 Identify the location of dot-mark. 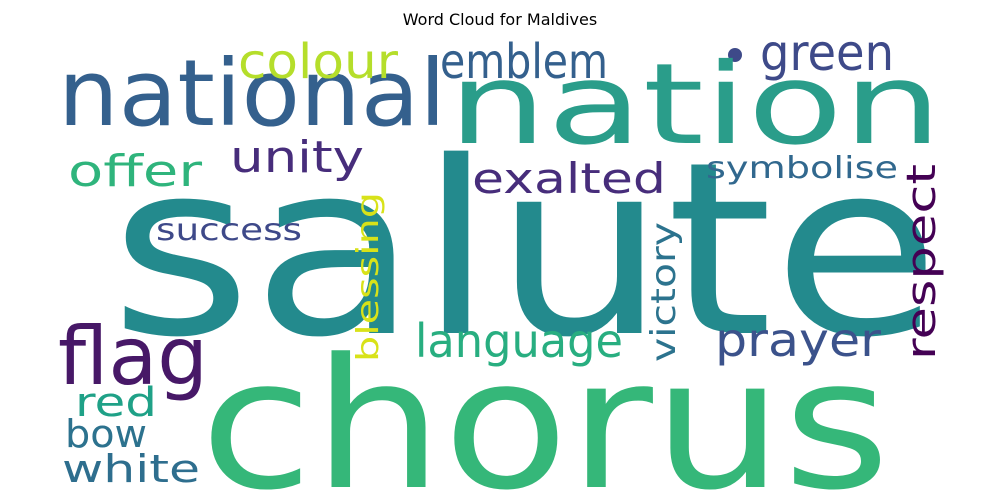
(735, 55).